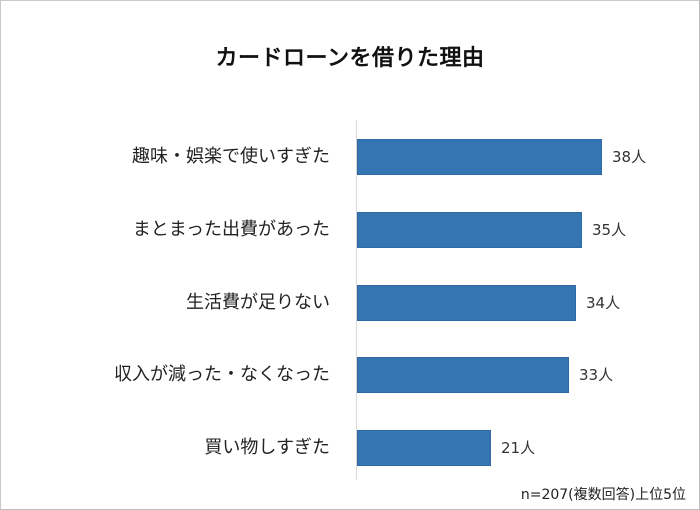 Image resolution: width=700 pixels, height=510 pixels. I want to click on value-label: 35人, so click(609, 230).